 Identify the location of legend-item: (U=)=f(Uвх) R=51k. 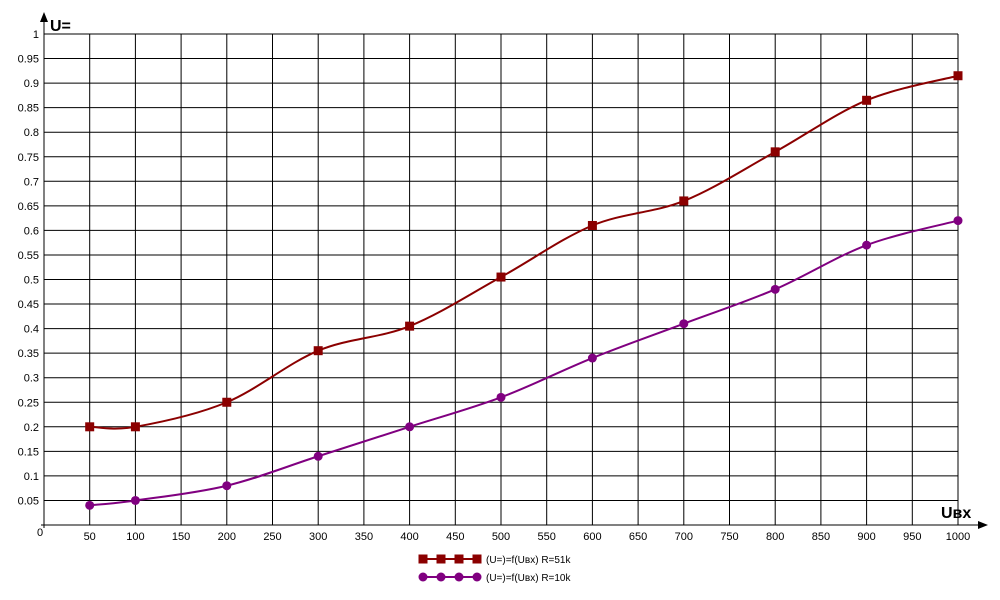
(494, 560).